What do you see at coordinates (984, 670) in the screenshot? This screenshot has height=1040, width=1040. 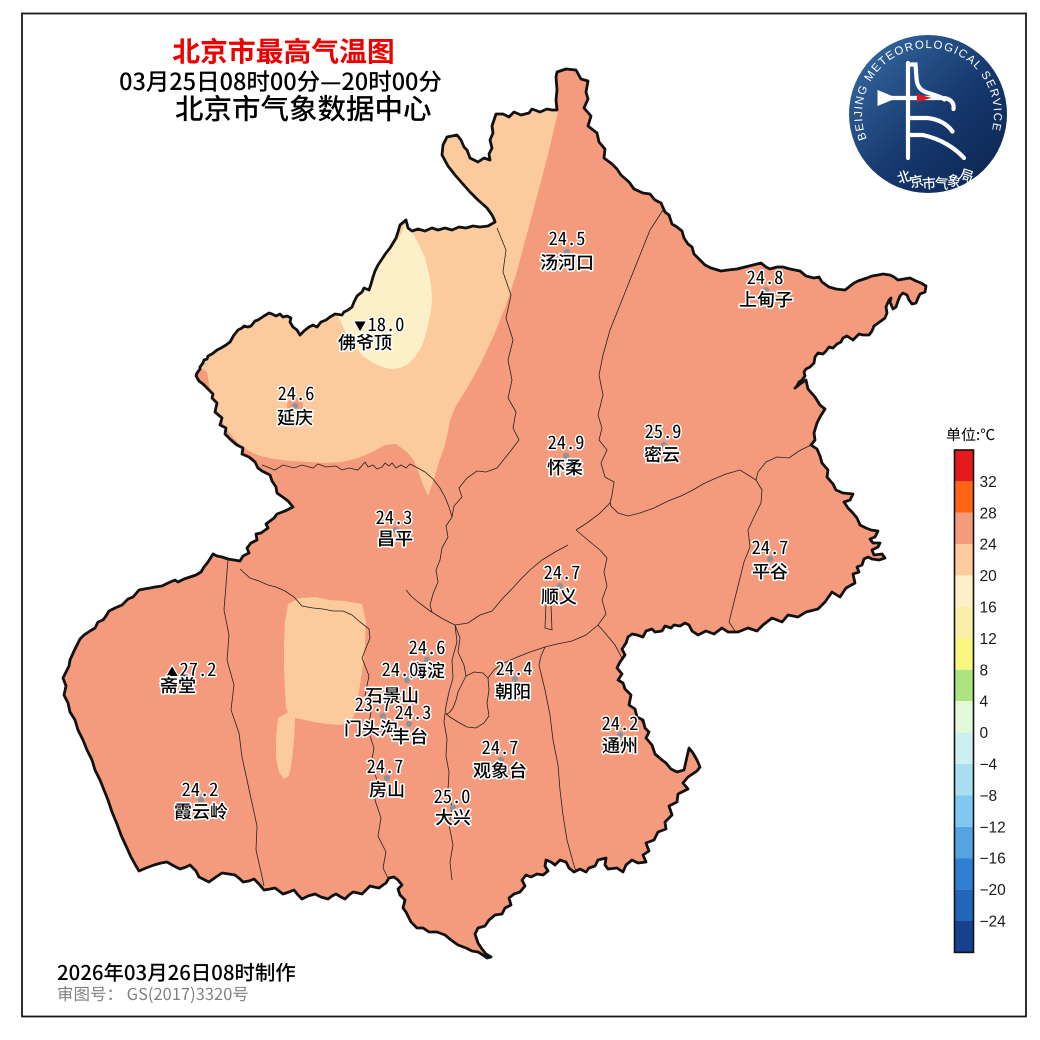 I see `svg-text: 8` at bounding box center [984, 670].